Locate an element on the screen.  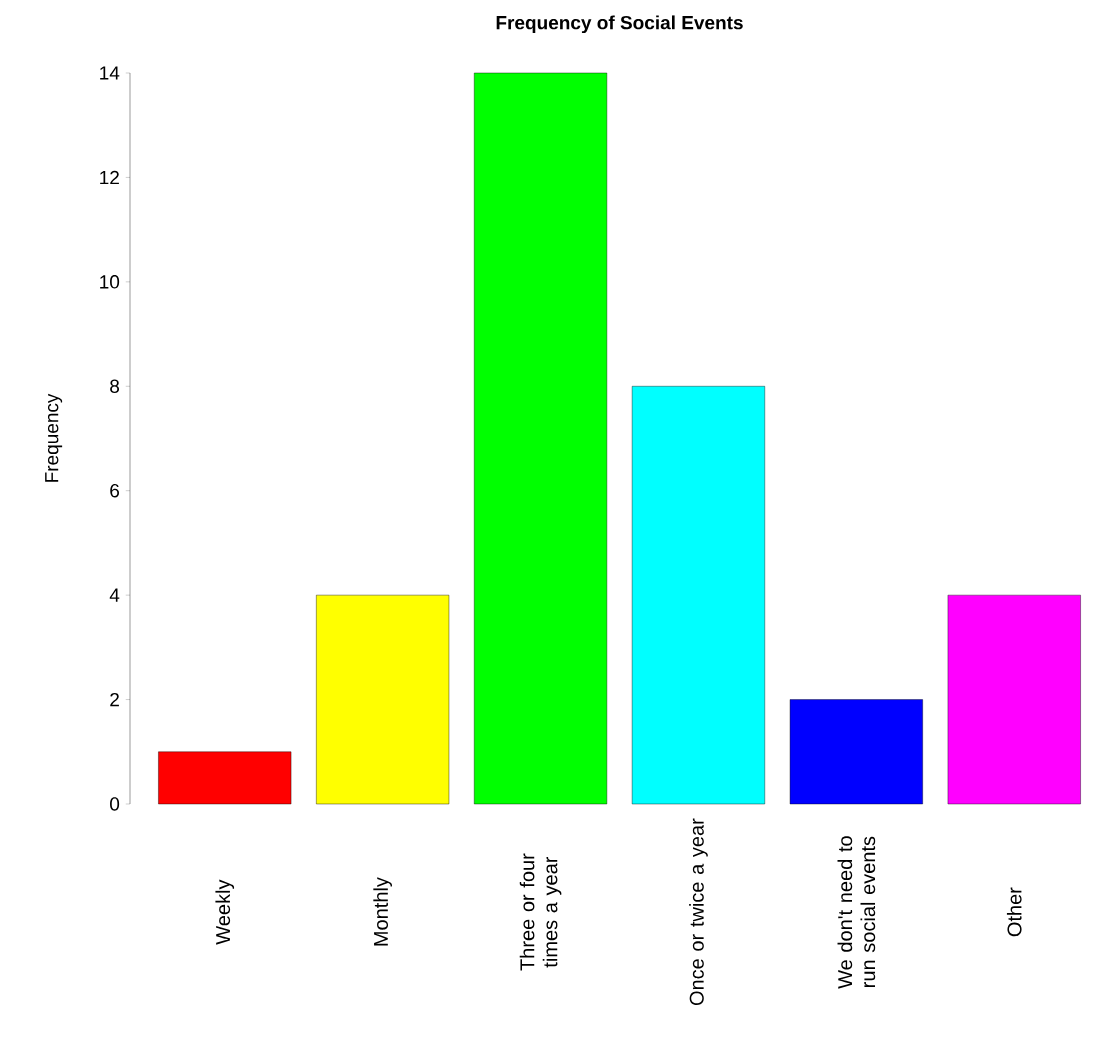
y-tick-label: 12 is located at coordinates (109, 177).